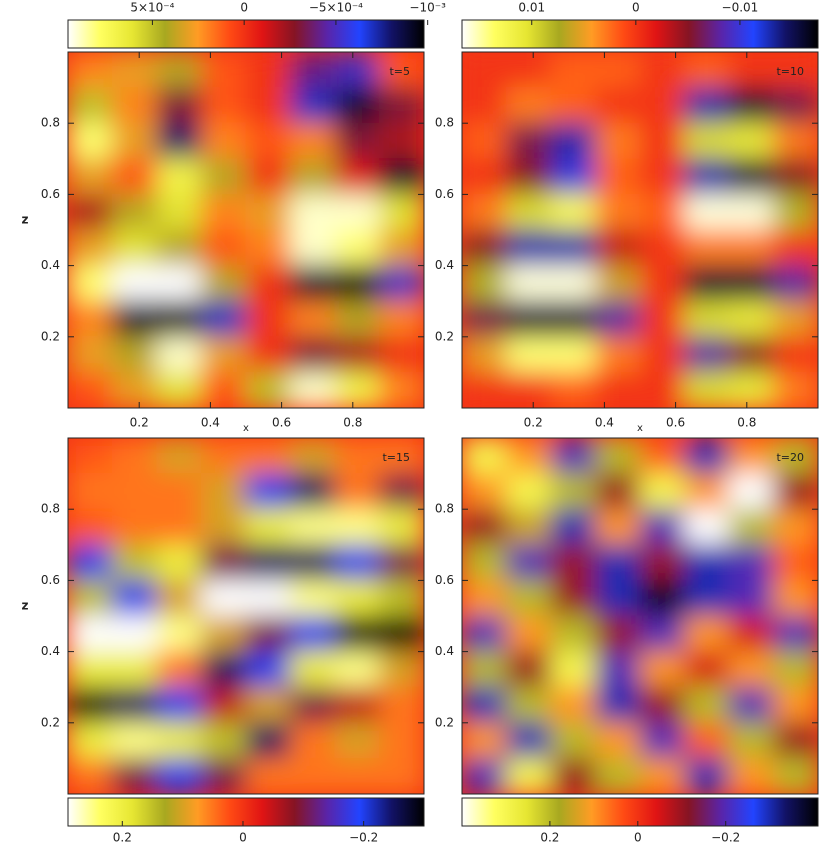 This screenshot has height=843, width=819. Describe the element at coordinates (50, 194) in the screenshot. I see `y-tick-label: 0.6` at that location.